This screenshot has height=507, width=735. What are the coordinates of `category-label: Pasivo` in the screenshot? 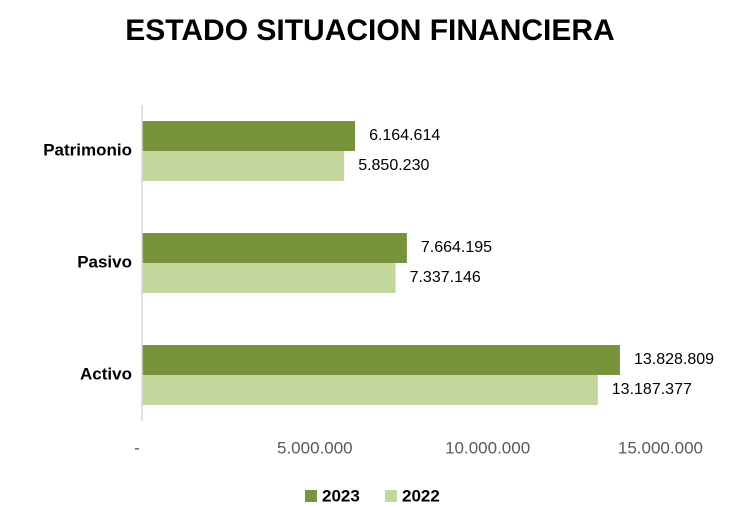 It's located at (104, 261).